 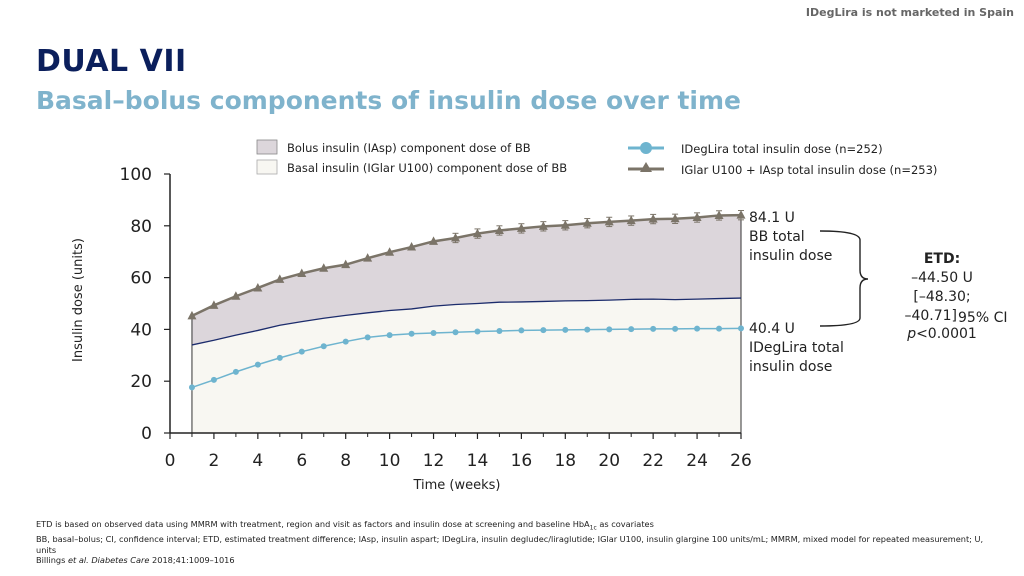 What do you see at coordinates (170, 461) in the screenshot?
I see `x-tick-label-0: 0` at bounding box center [170, 461].